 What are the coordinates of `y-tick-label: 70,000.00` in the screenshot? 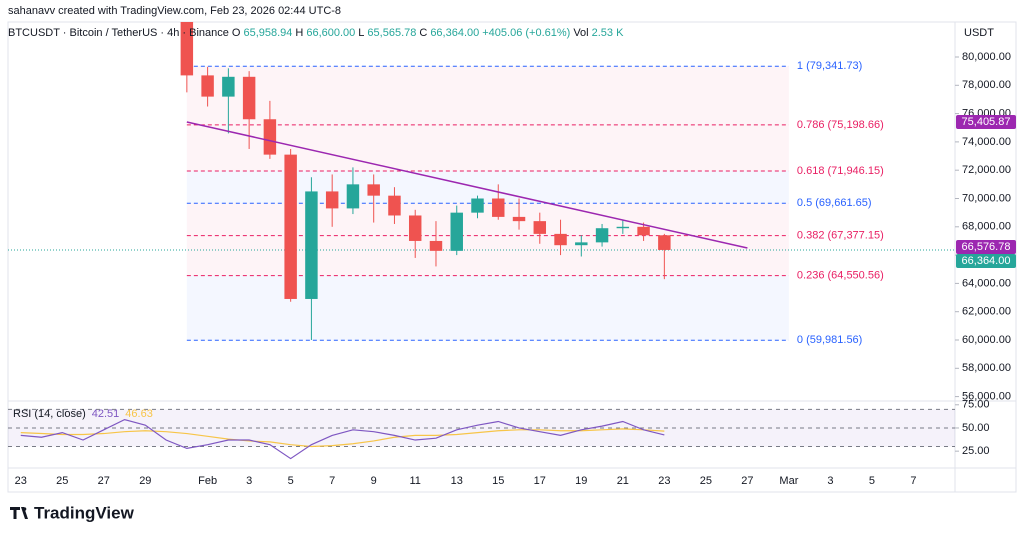 It's located at (986, 198).